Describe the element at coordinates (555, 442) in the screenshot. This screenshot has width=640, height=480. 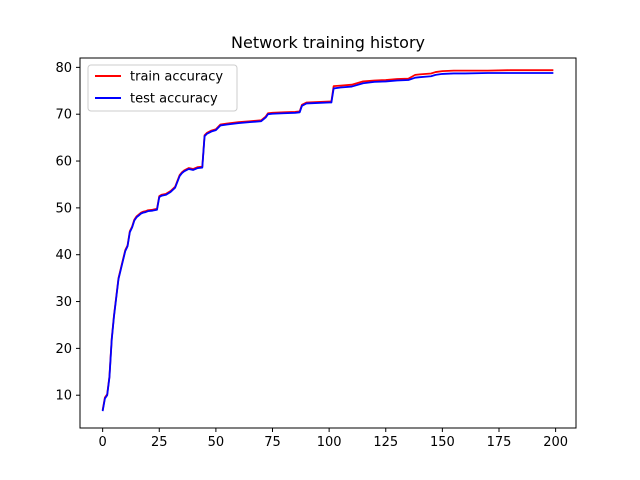
I see `x-tick-label: 200` at that location.